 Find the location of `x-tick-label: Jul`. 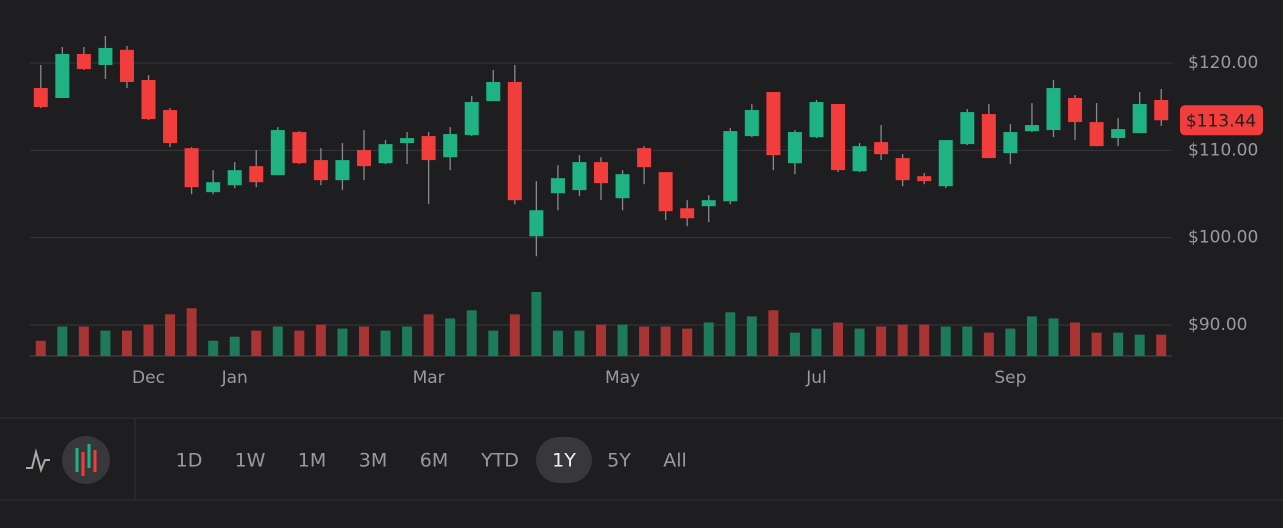

x-tick-label: Jul is located at coordinates (816, 378).